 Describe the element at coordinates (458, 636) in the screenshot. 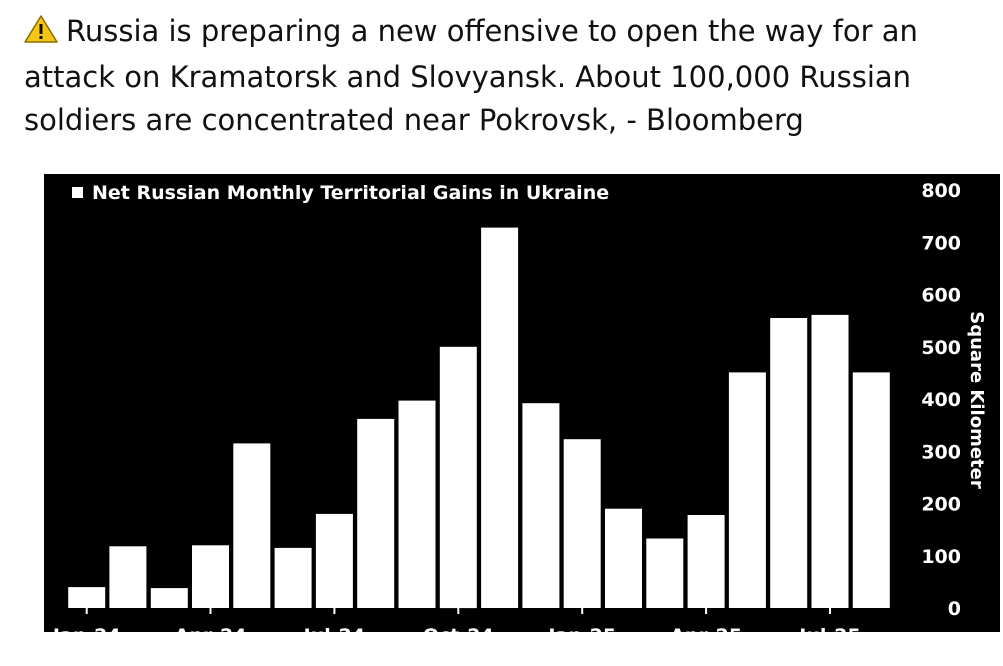

I see `x-tick-label: Oct-24` at that location.